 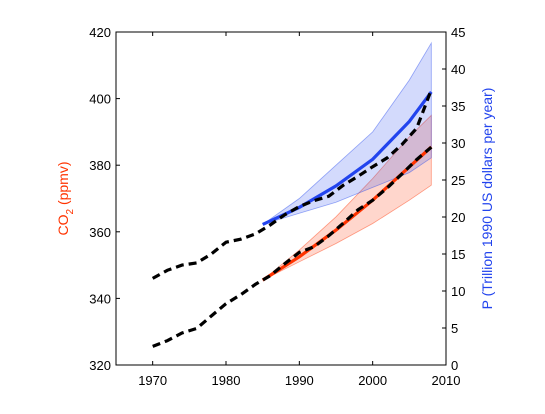 I want to click on x-tick-label: 2000, so click(x=372, y=380).